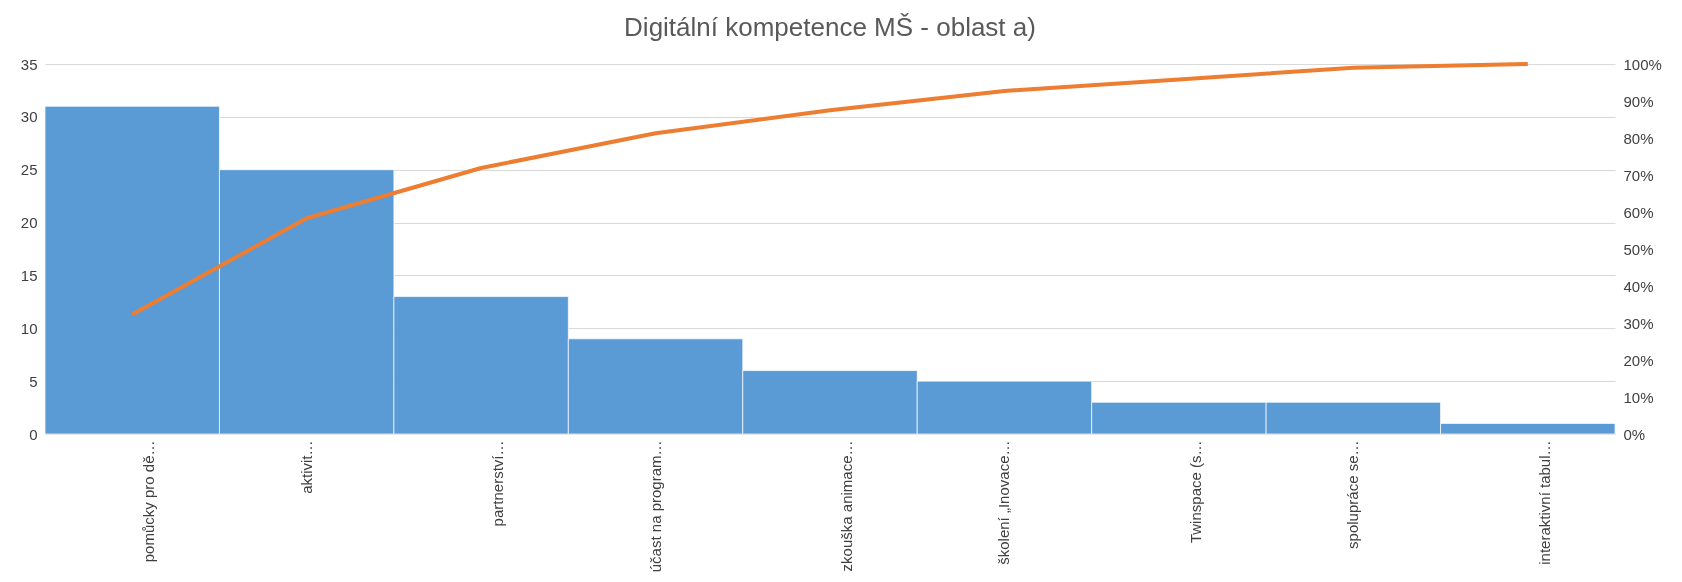 Image resolution: width=1682 pixels, height=582 pixels. What do you see at coordinates (33, 381) in the screenshot?
I see `y-tick-label: 5` at bounding box center [33, 381].